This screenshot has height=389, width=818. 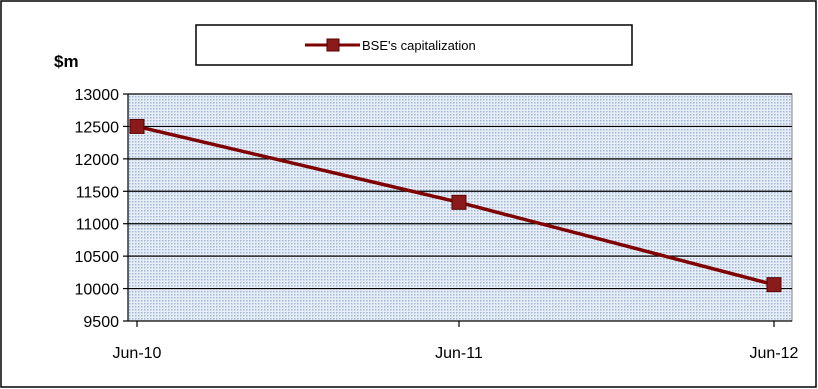 What do you see at coordinates (137, 353) in the screenshot?
I see `x-tick-label: Jun-10` at bounding box center [137, 353].